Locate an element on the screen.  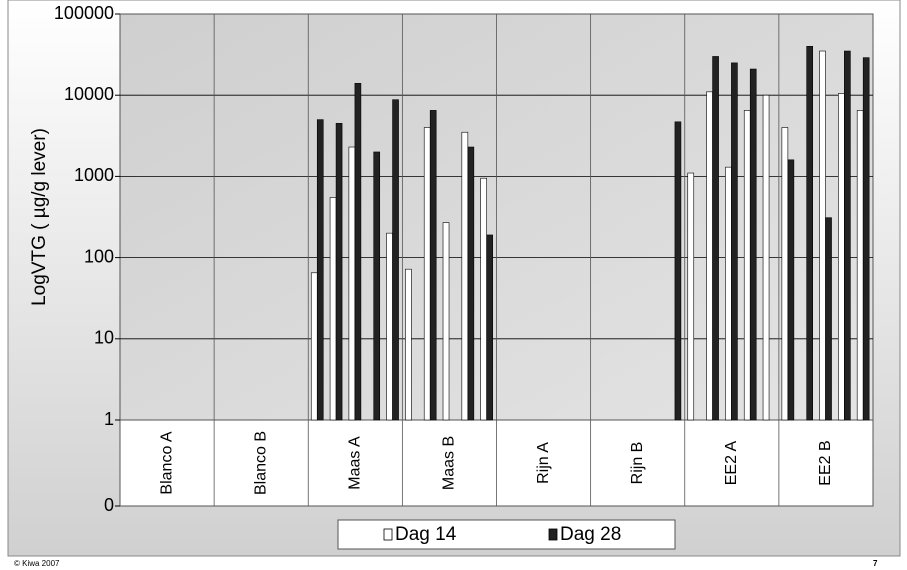
legend is located at coordinates (506, 534).